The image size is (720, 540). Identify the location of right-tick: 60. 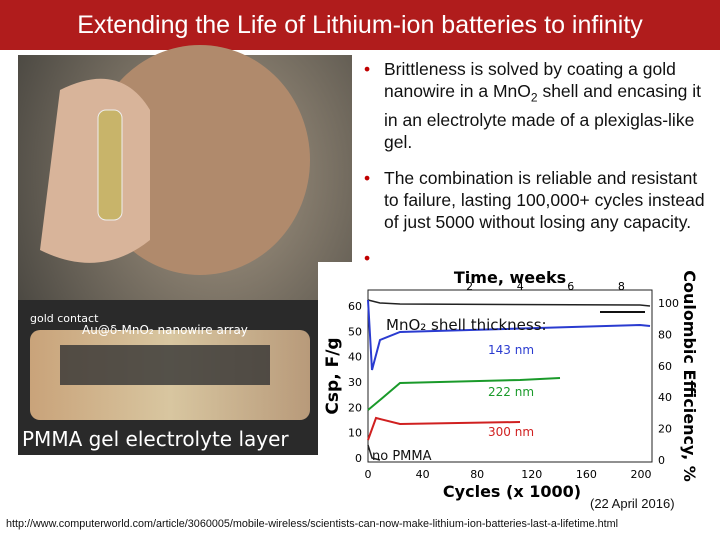
(665, 366).